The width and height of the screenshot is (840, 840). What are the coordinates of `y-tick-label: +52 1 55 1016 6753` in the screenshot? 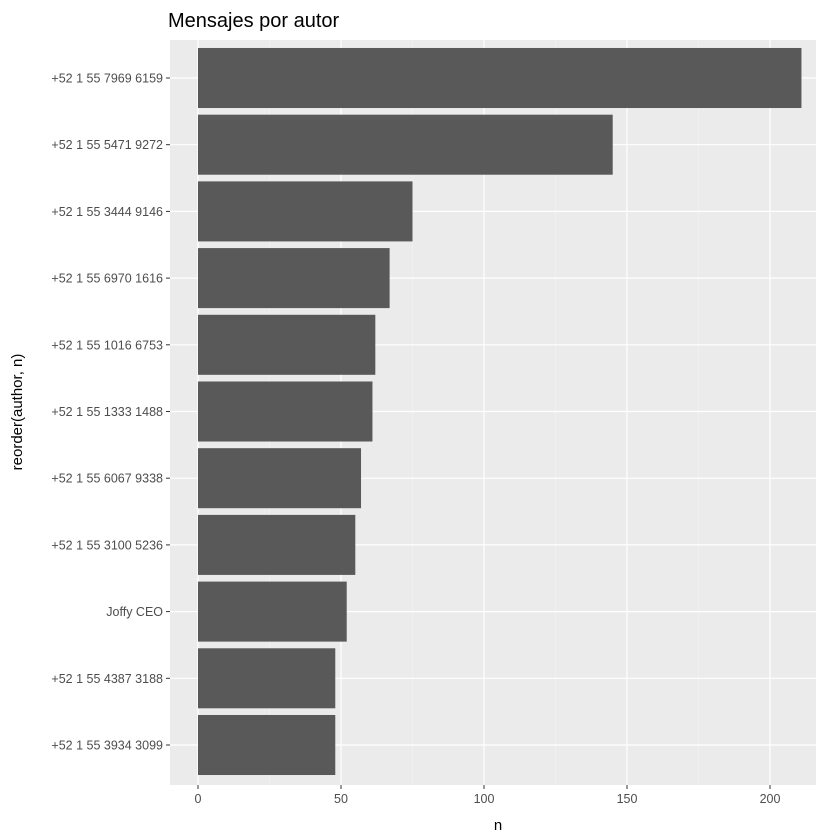 It's located at (107, 345).